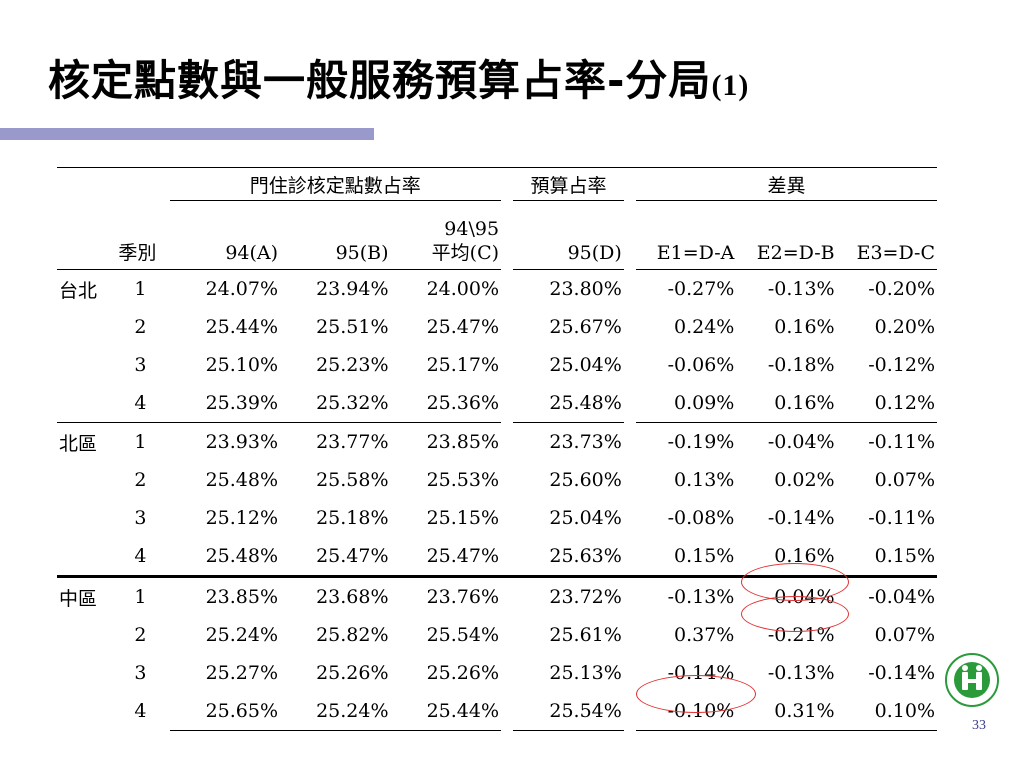  What do you see at coordinates (225, 403) in the screenshot?
I see `value-cell-a: 25.39%` at bounding box center [225, 403].